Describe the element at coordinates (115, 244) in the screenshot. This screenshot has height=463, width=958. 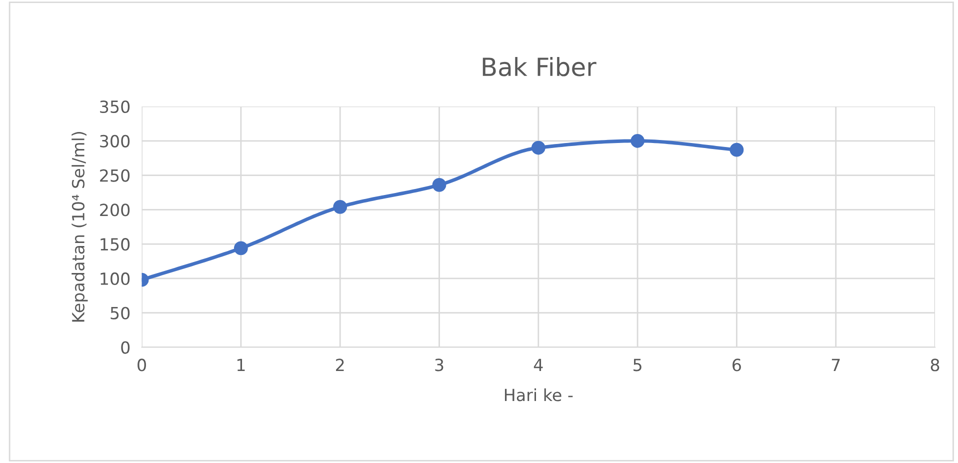
I see `y-tick-label: 150` at that location.